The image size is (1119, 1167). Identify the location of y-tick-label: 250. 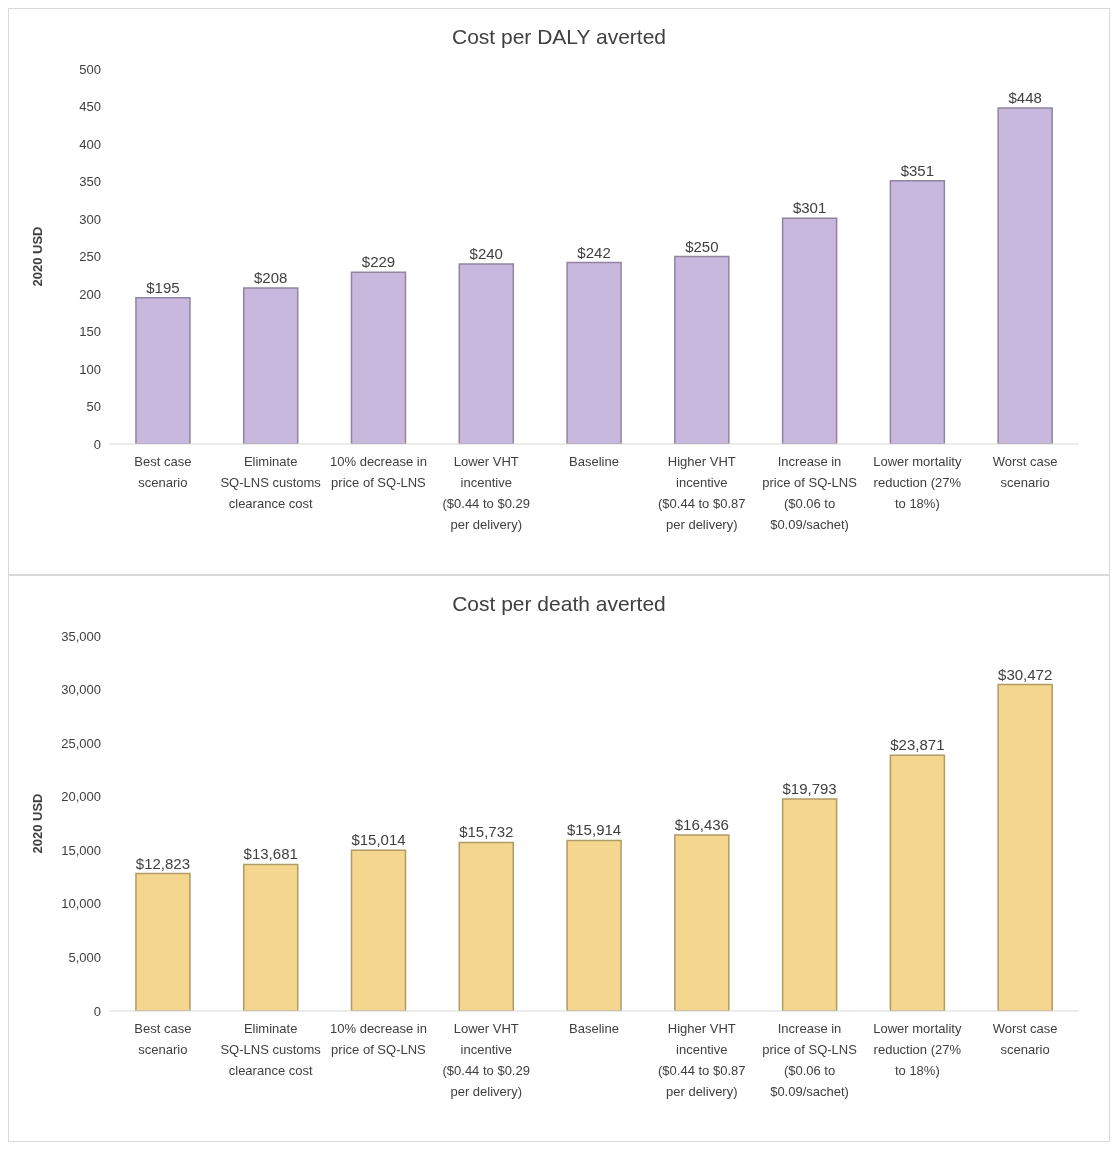
(90, 257).